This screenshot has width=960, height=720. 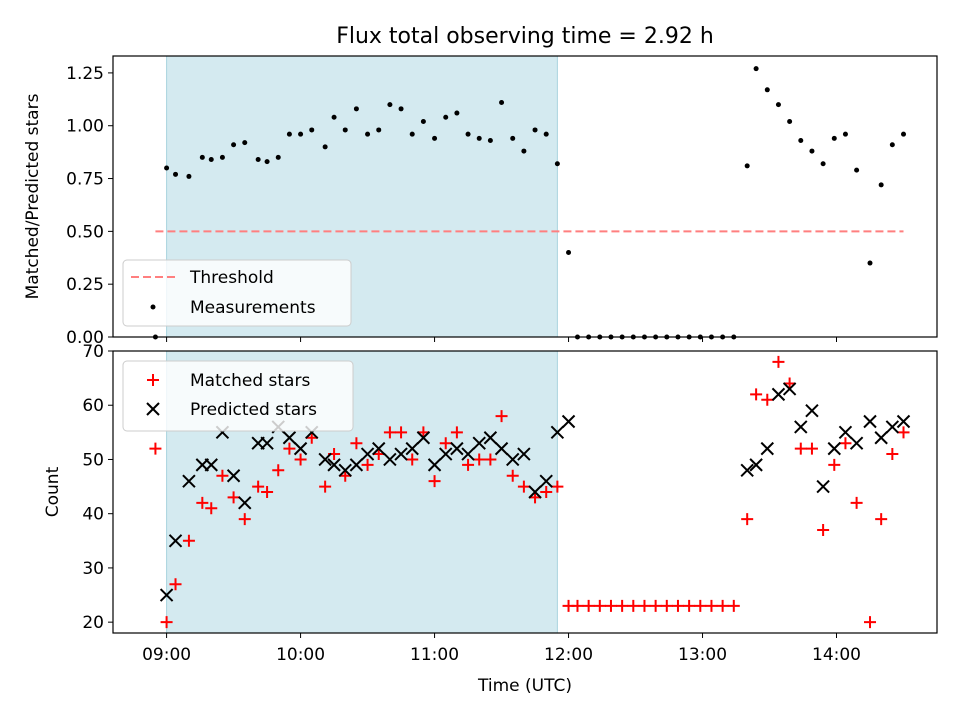 I want to click on legend-measurements-label: Measurements, so click(x=253, y=308).